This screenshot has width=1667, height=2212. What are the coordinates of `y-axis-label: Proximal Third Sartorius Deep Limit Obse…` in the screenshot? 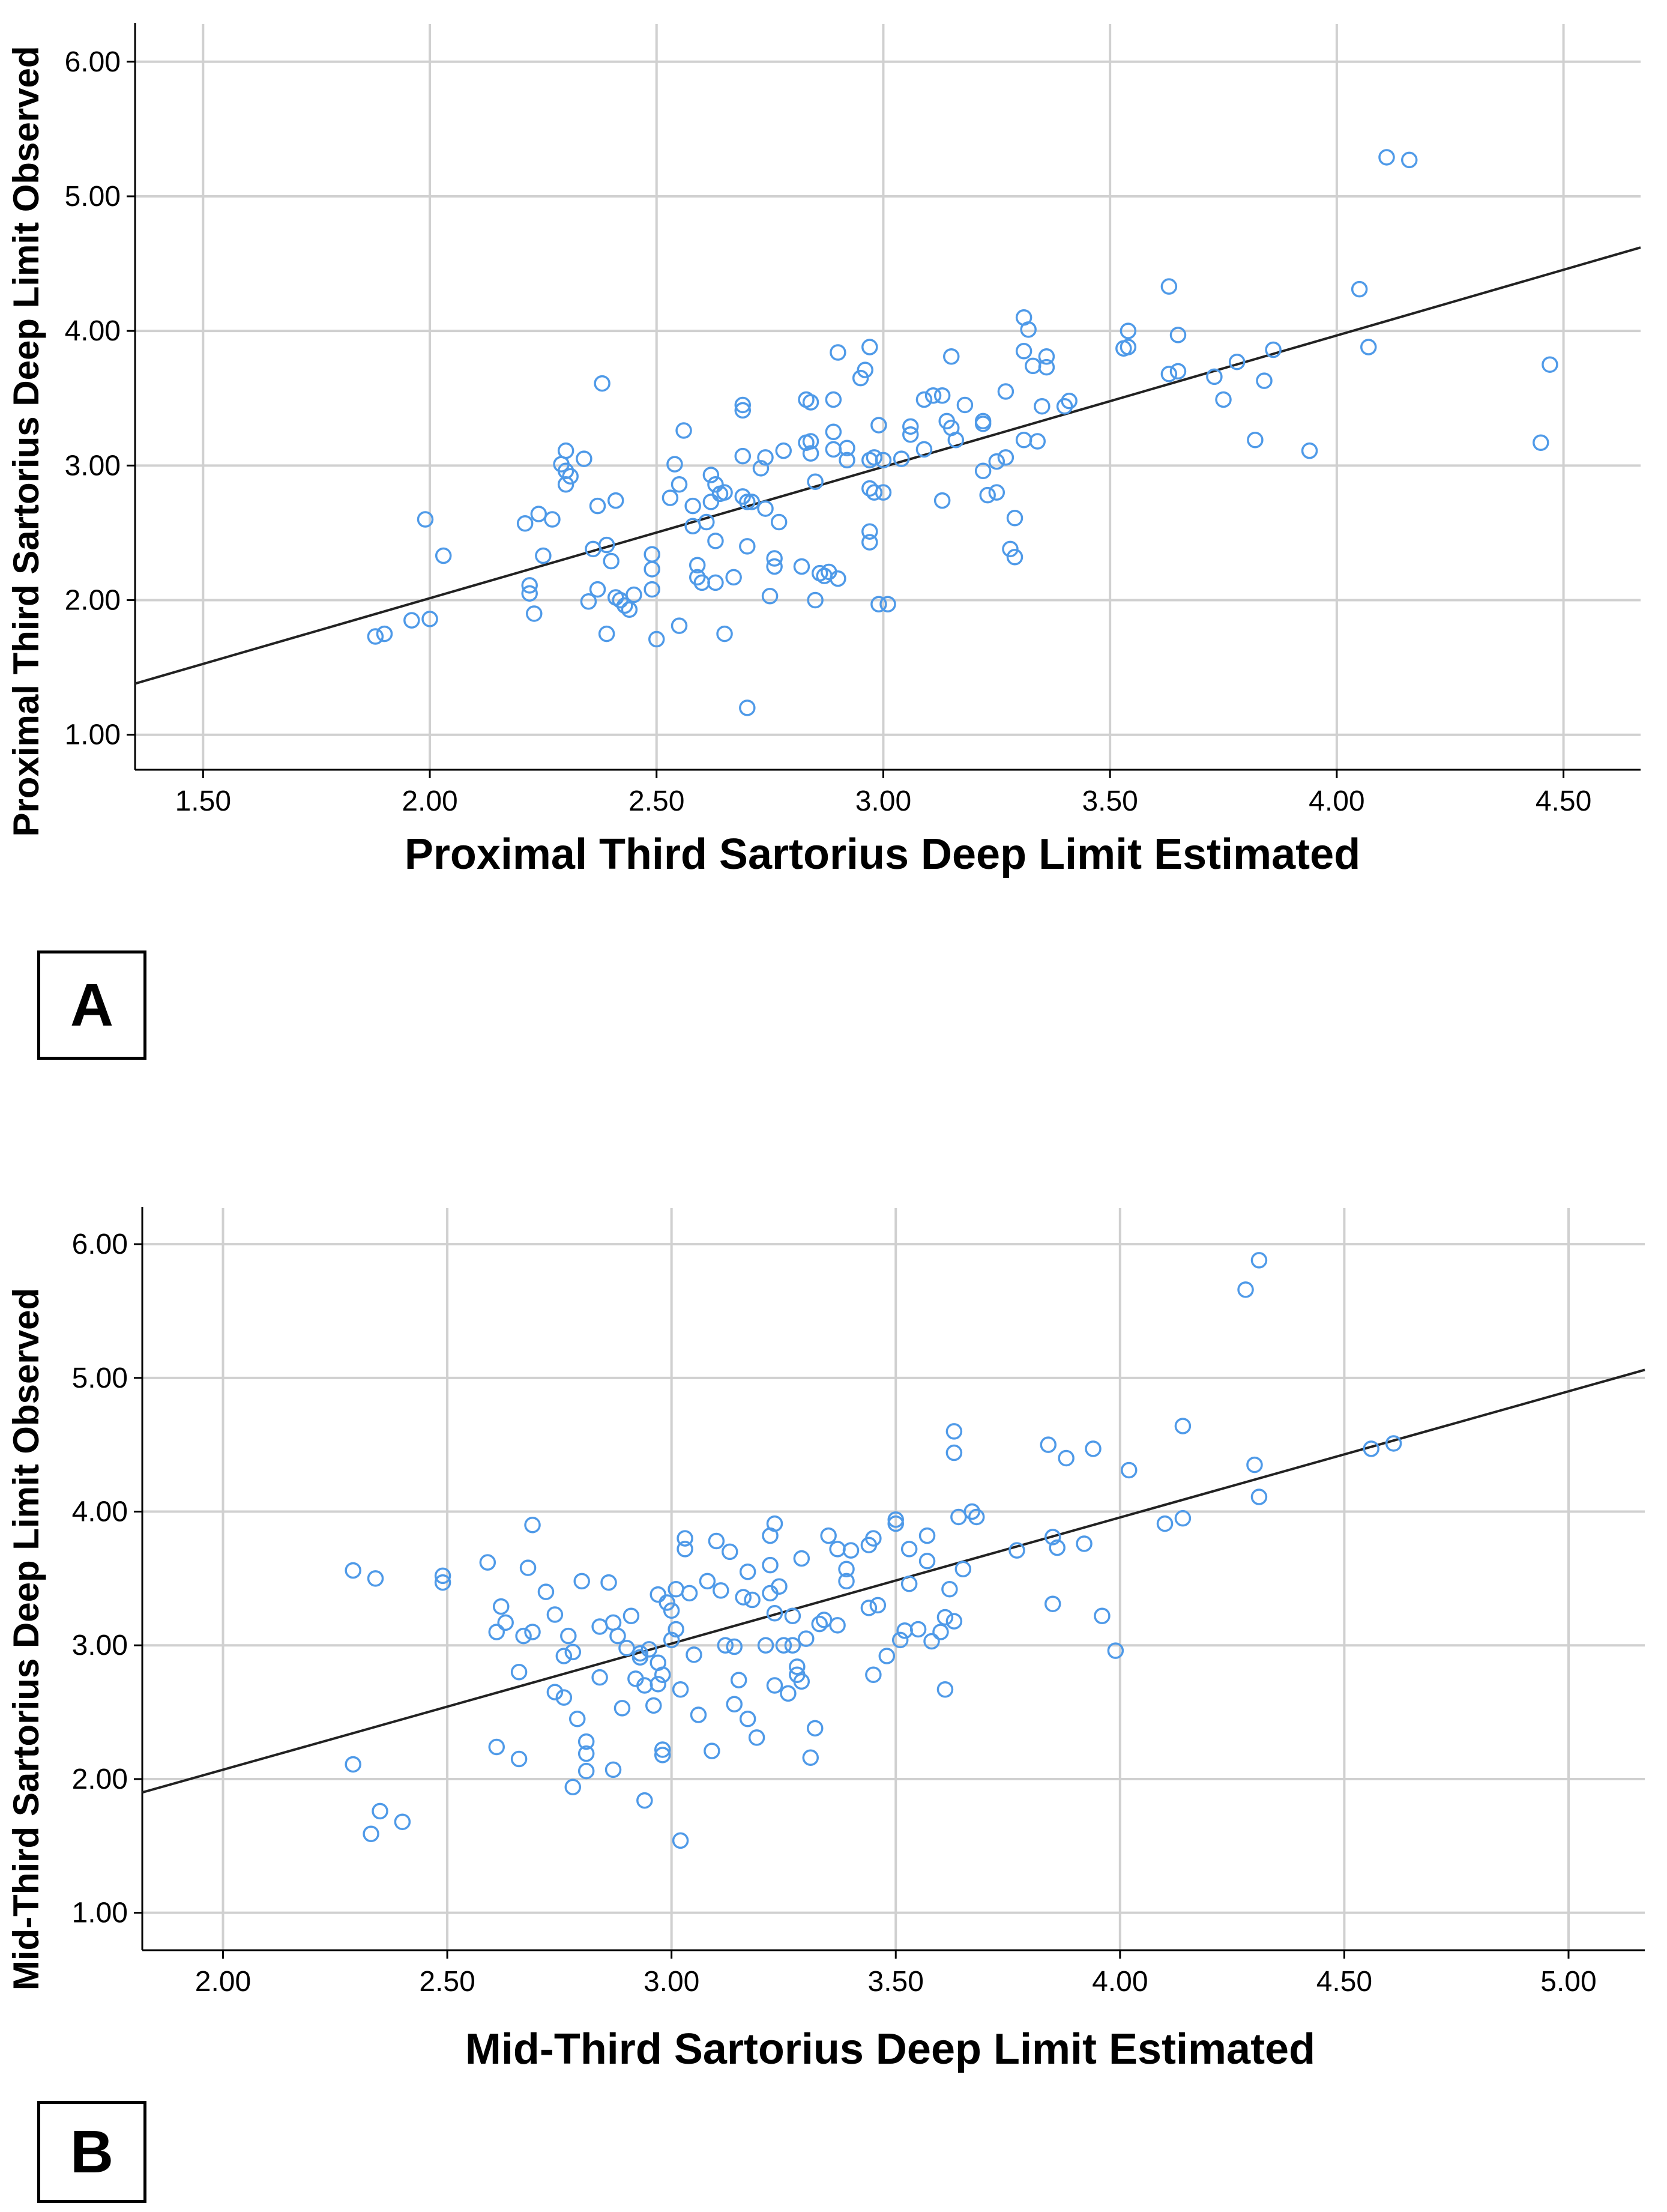 It's located at (26, 441).